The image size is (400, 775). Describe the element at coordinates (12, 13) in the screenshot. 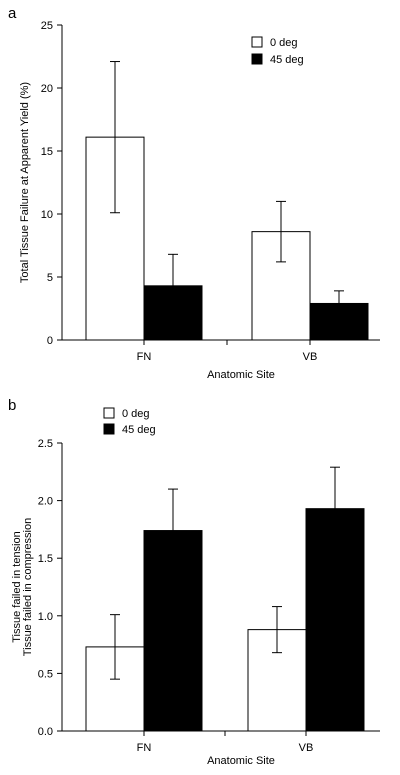

I see `panel-letter-a: a` at that location.